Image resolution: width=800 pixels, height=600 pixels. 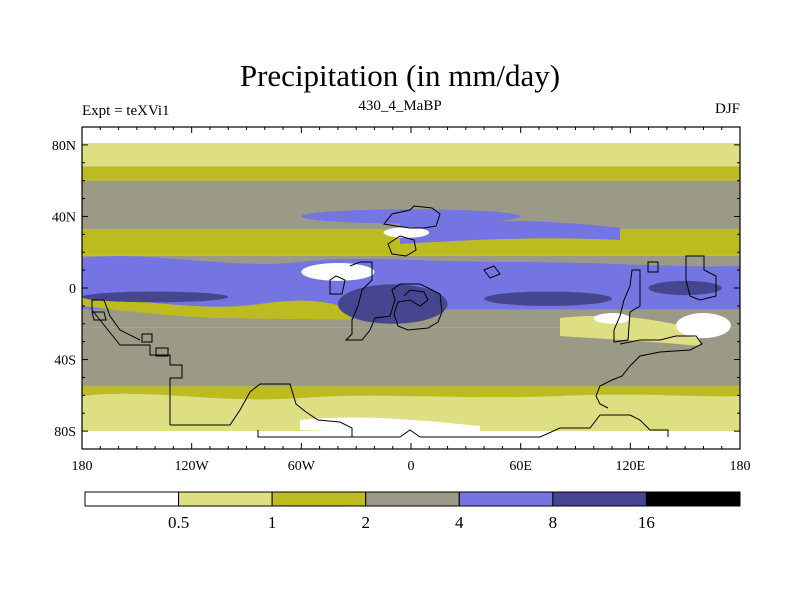 I want to click on colorbar-label: 16, so click(x=646, y=522).